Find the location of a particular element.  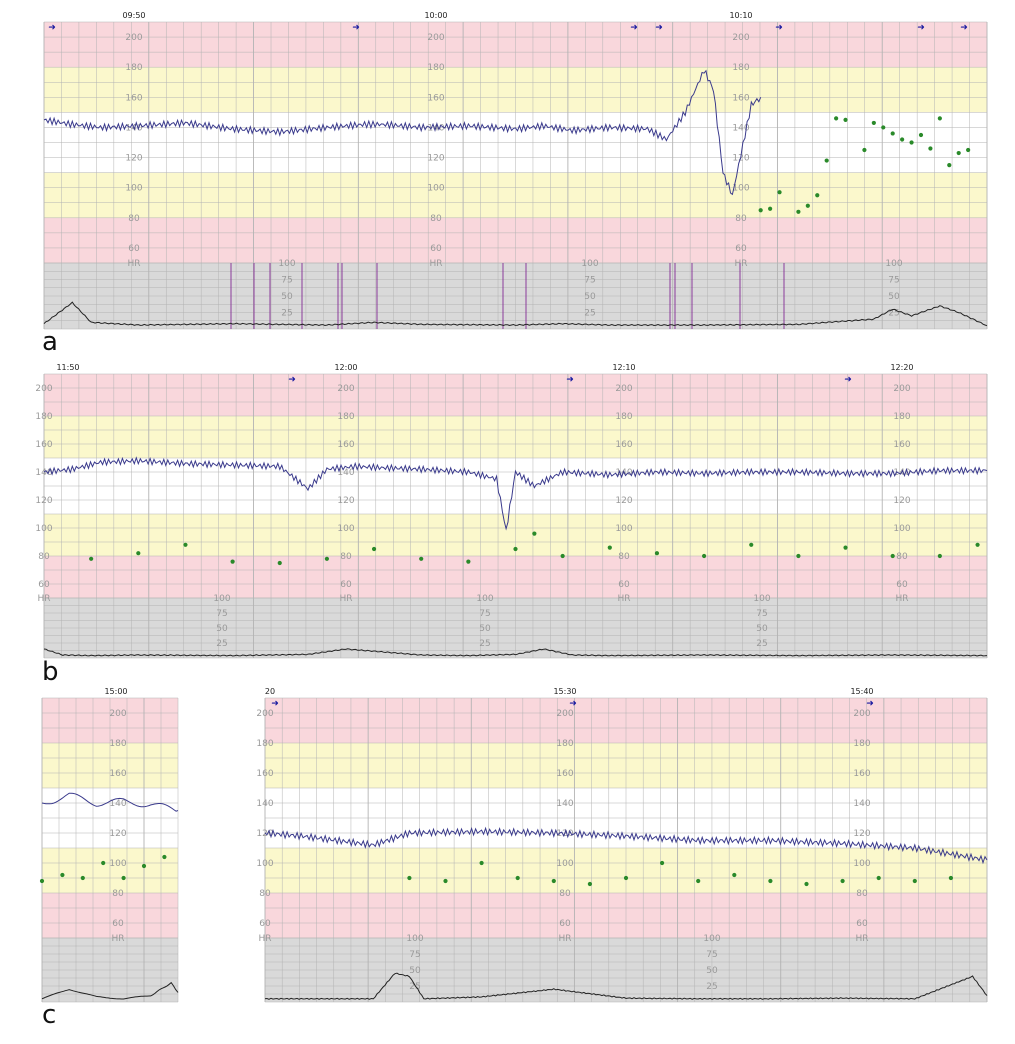

fhr-trace is located at coordinates (110, 802).